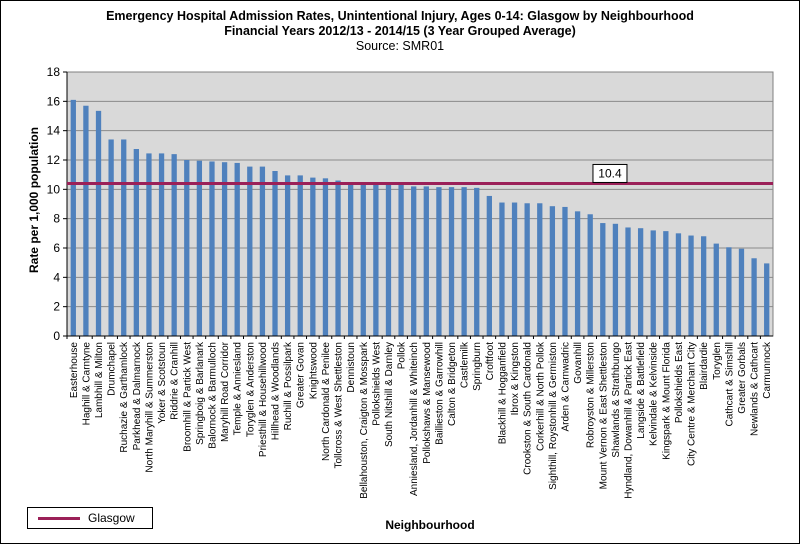 This screenshot has height=544, width=800. What do you see at coordinates (326, 401) in the screenshot?
I see `x-tick-label: North Cardonald & Penilee` at bounding box center [326, 401].